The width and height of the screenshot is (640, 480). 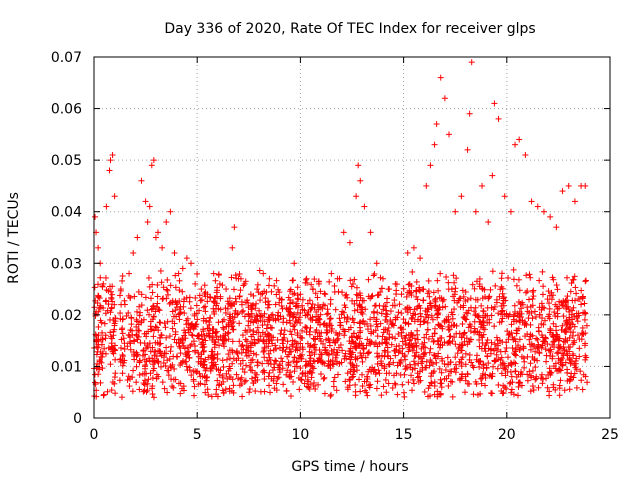 What do you see at coordinates (66, 316) in the screenshot?
I see `y-tick-label: 0.02` at bounding box center [66, 316].